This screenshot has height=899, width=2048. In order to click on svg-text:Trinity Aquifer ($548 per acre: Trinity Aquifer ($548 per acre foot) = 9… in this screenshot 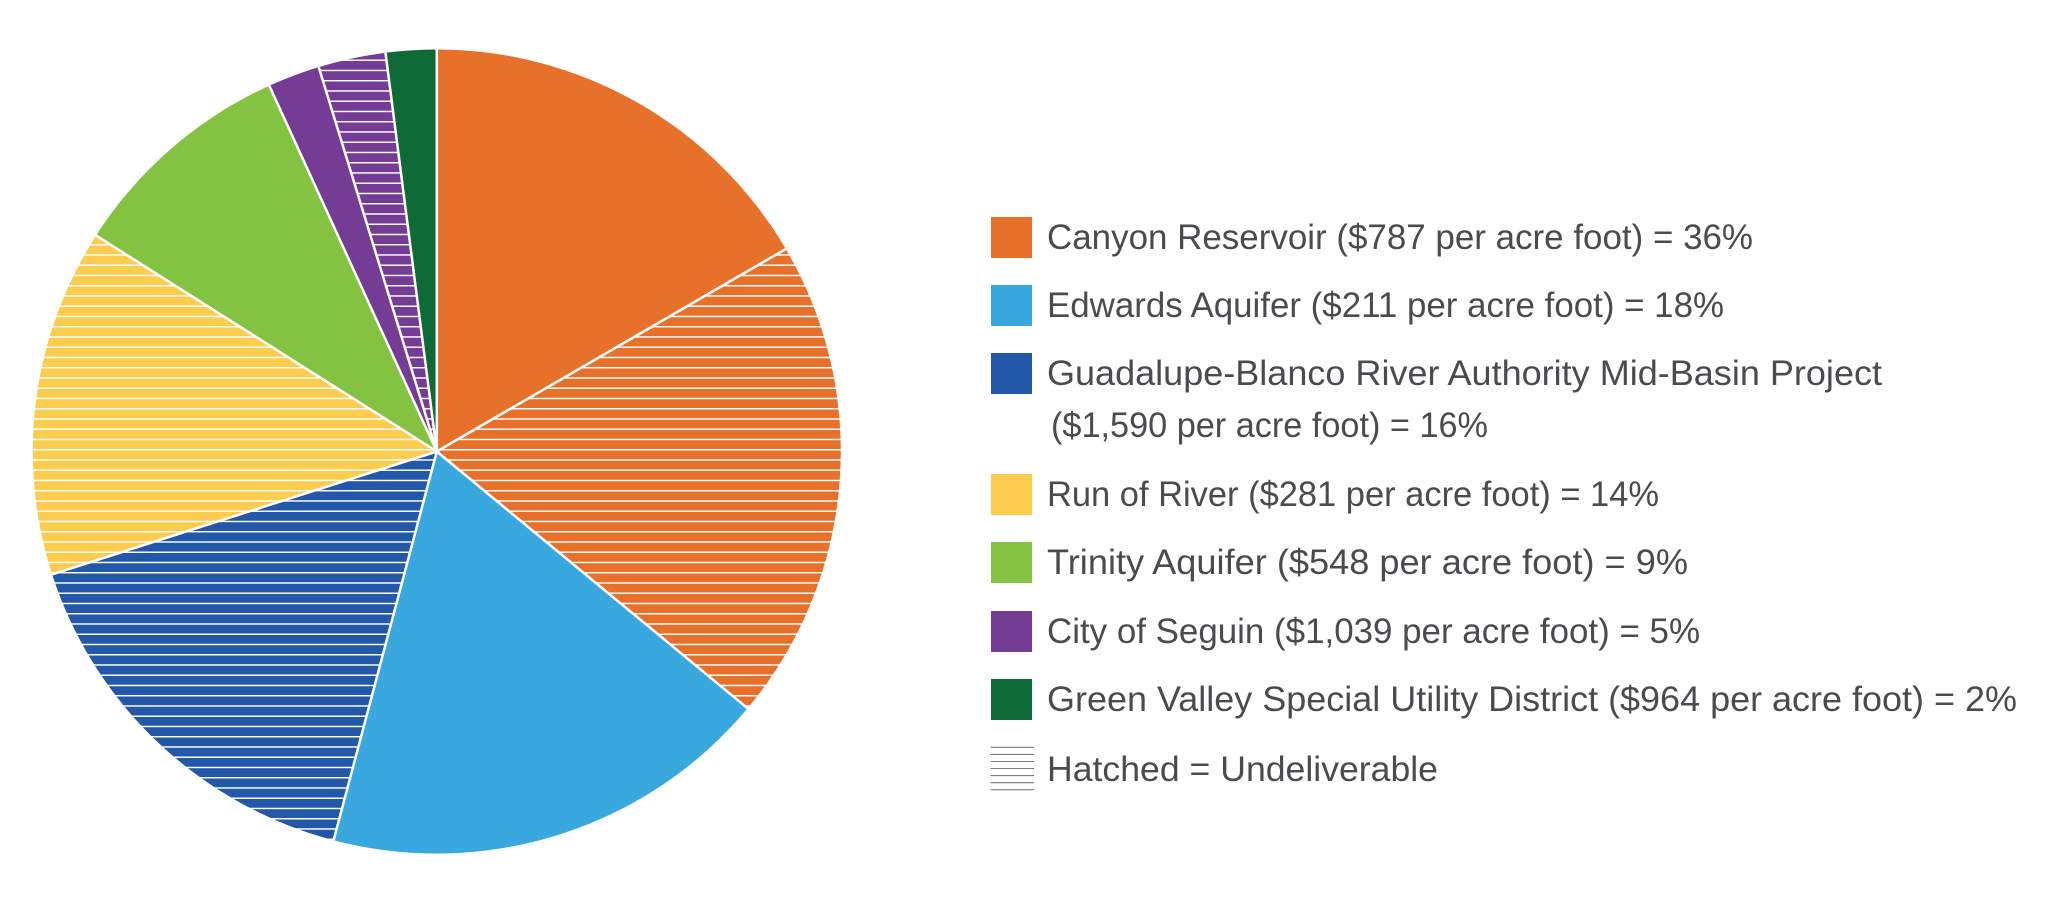, I will do `click(1367, 562)`.